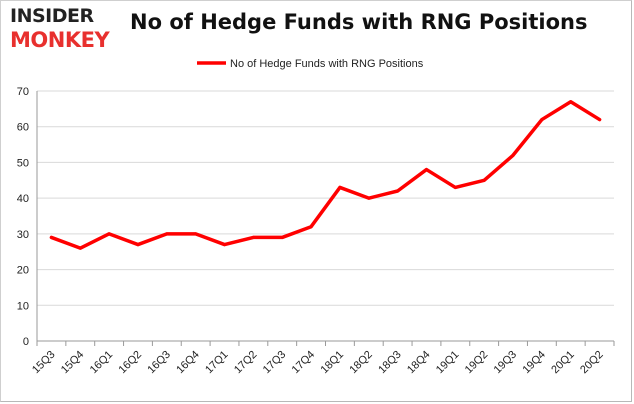 This screenshot has height=404, width=634. I want to click on legend: No of Hedge Funds with RNG Positions, so click(310, 64).